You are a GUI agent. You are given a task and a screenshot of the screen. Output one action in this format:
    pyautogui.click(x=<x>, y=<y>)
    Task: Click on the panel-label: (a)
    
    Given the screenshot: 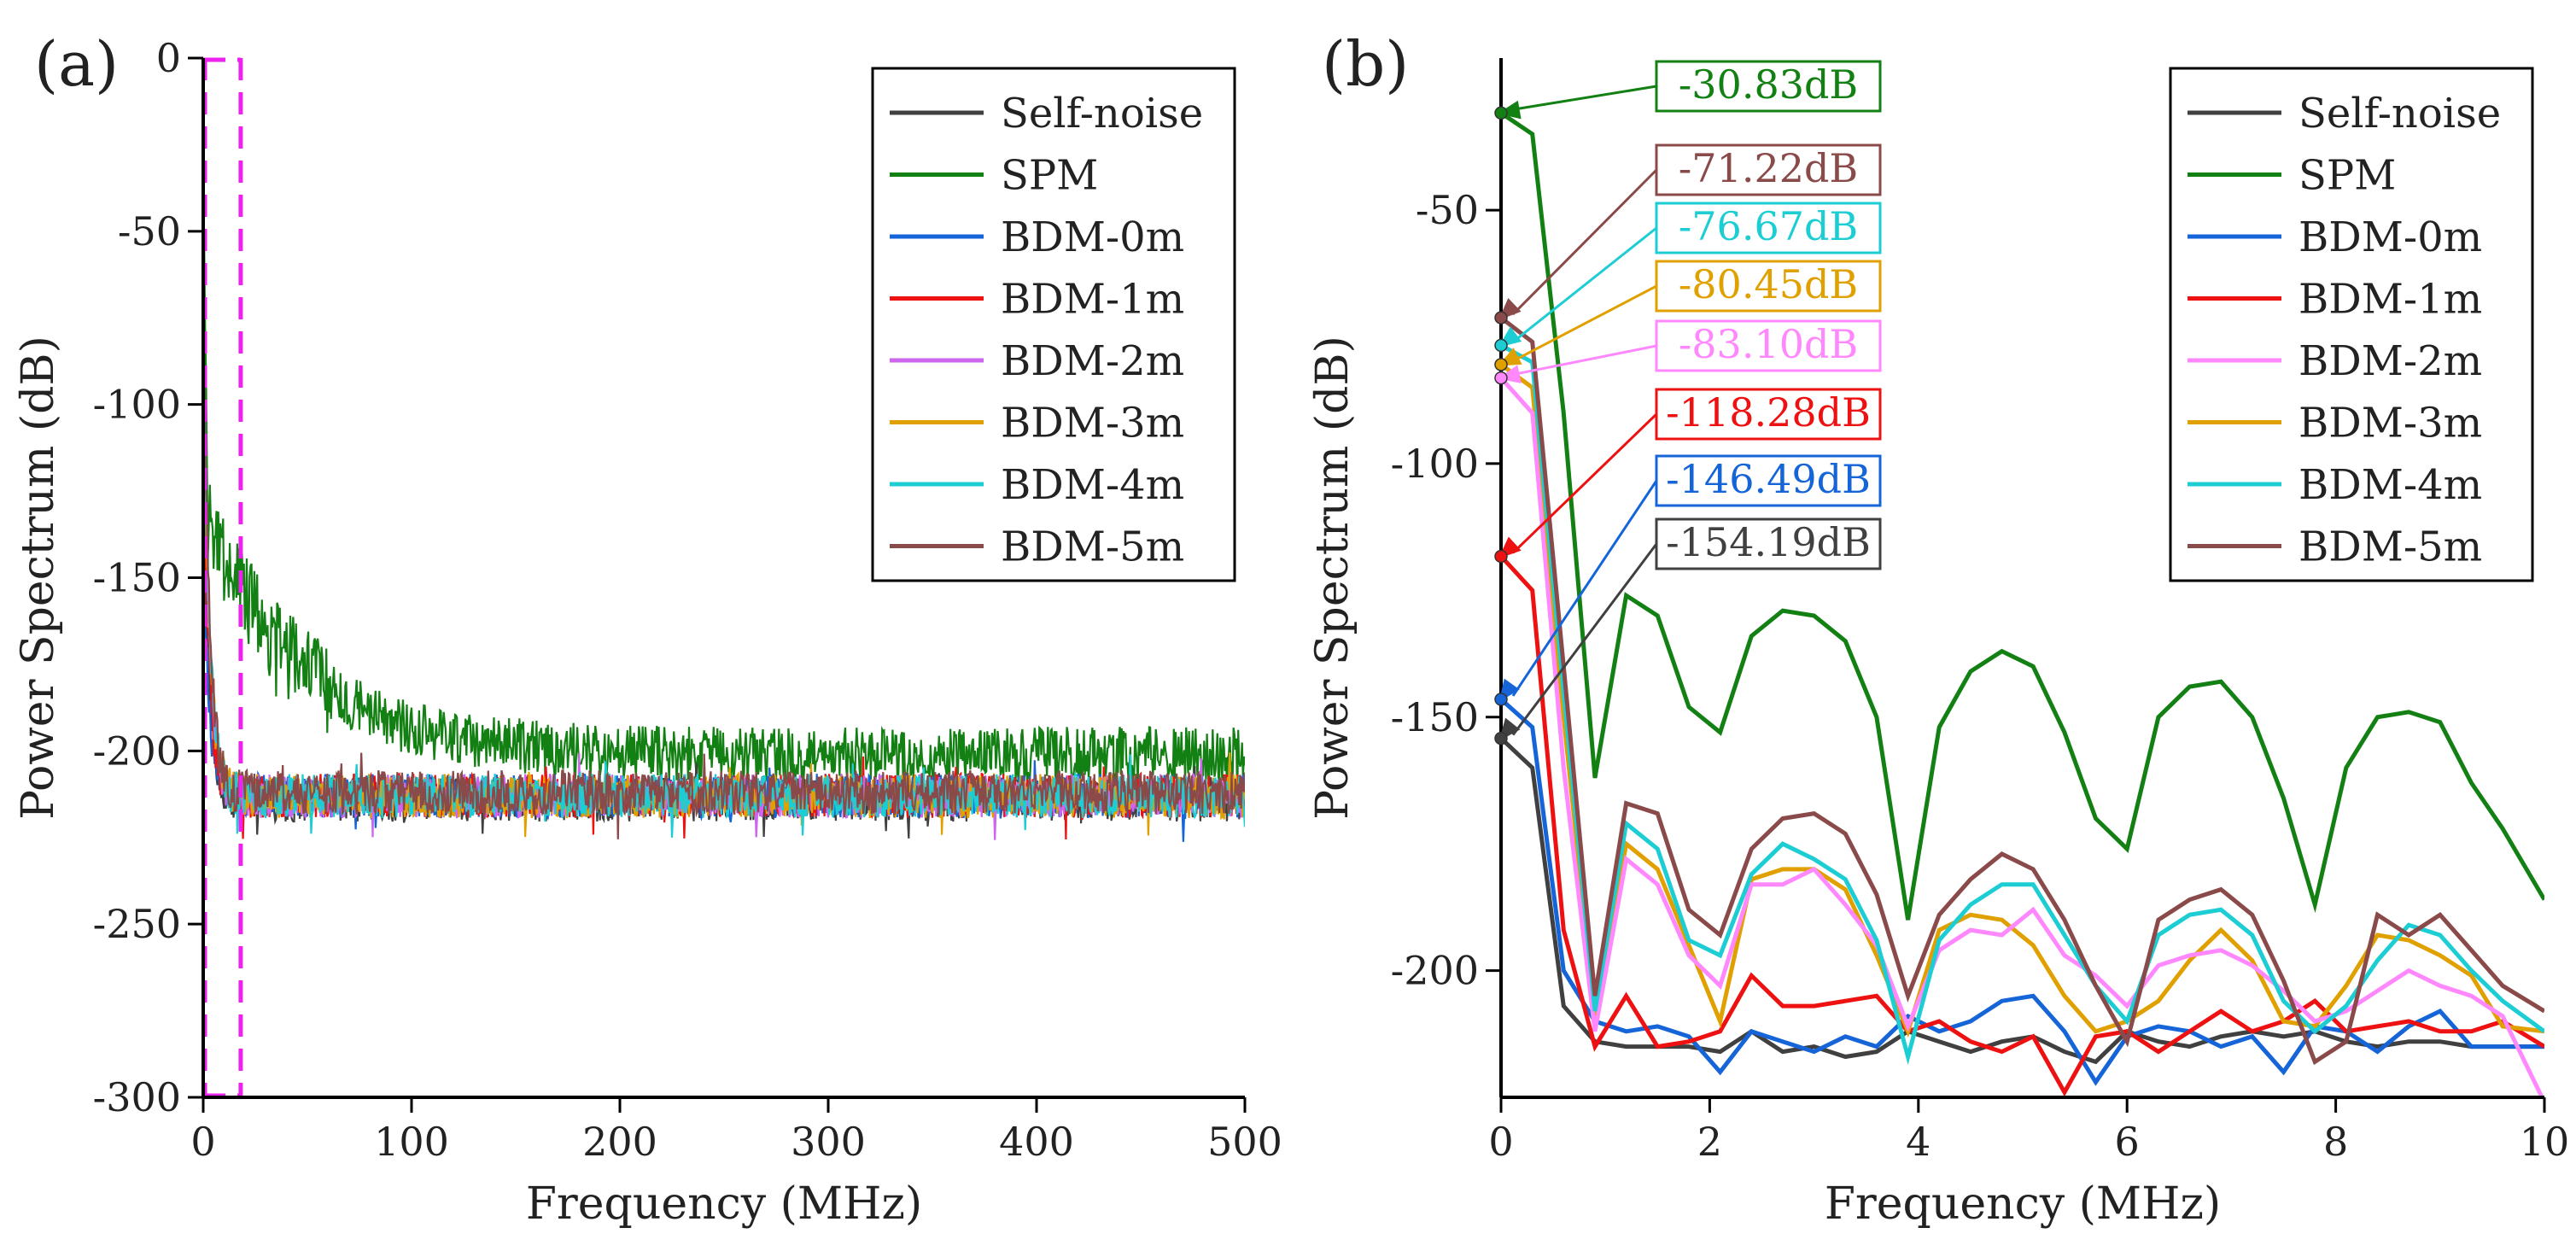 What is the action you would take?
    pyautogui.click(x=76, y=64)
    